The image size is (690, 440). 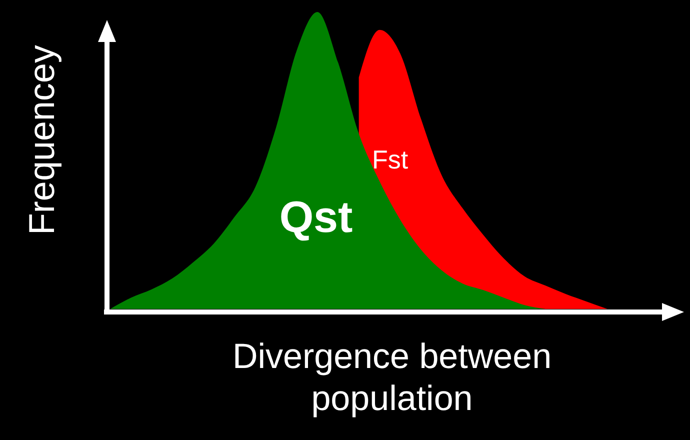 What do you see at coordinates (390, 160) in the screenshot?
I see `series-label: Fst` at bounding box center [390, 160].